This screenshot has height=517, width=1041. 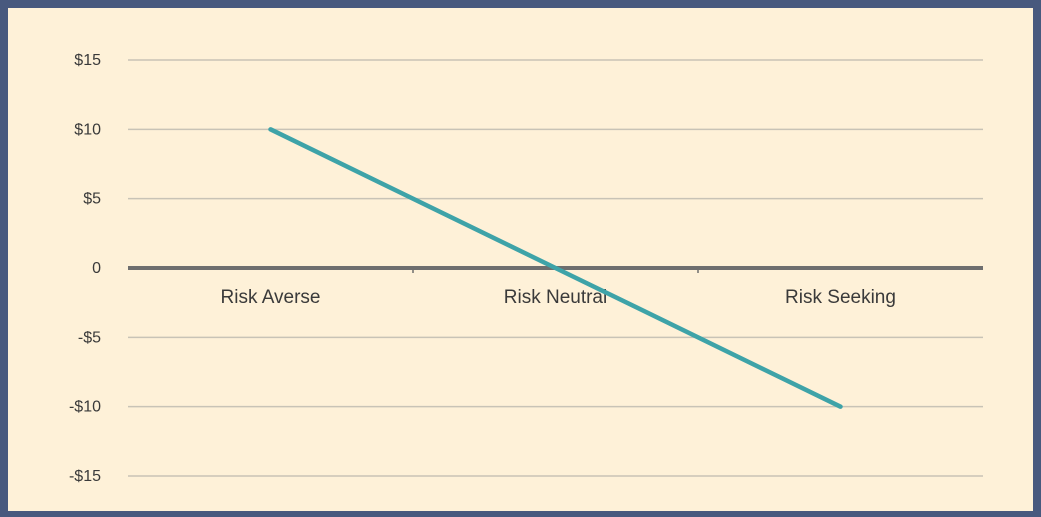 What do you see at coordinates (271, 297) in the screenshot?
I see `x-category-label: Risk Averse` at bounding box center [271, 297].